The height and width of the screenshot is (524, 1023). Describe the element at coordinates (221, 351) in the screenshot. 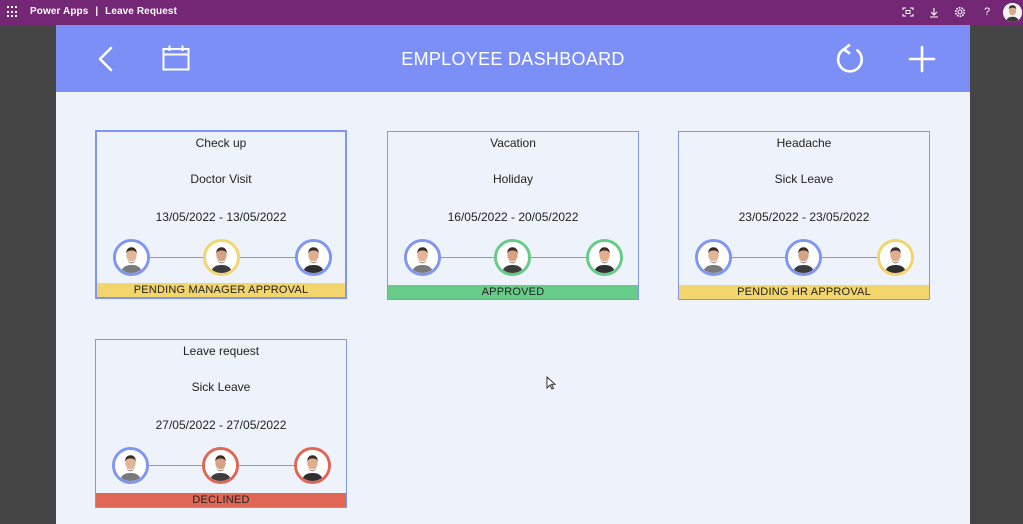

I see `request-title: Leave request` at that location.